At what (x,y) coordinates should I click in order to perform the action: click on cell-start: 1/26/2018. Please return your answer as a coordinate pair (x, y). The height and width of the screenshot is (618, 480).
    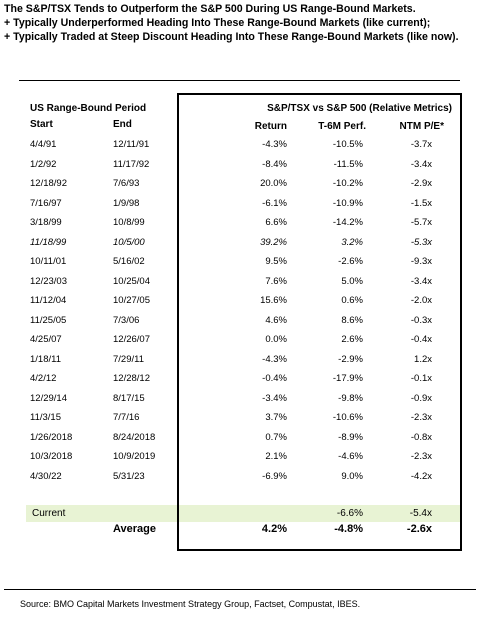
    Looking at the image, I should click on (51, 437).